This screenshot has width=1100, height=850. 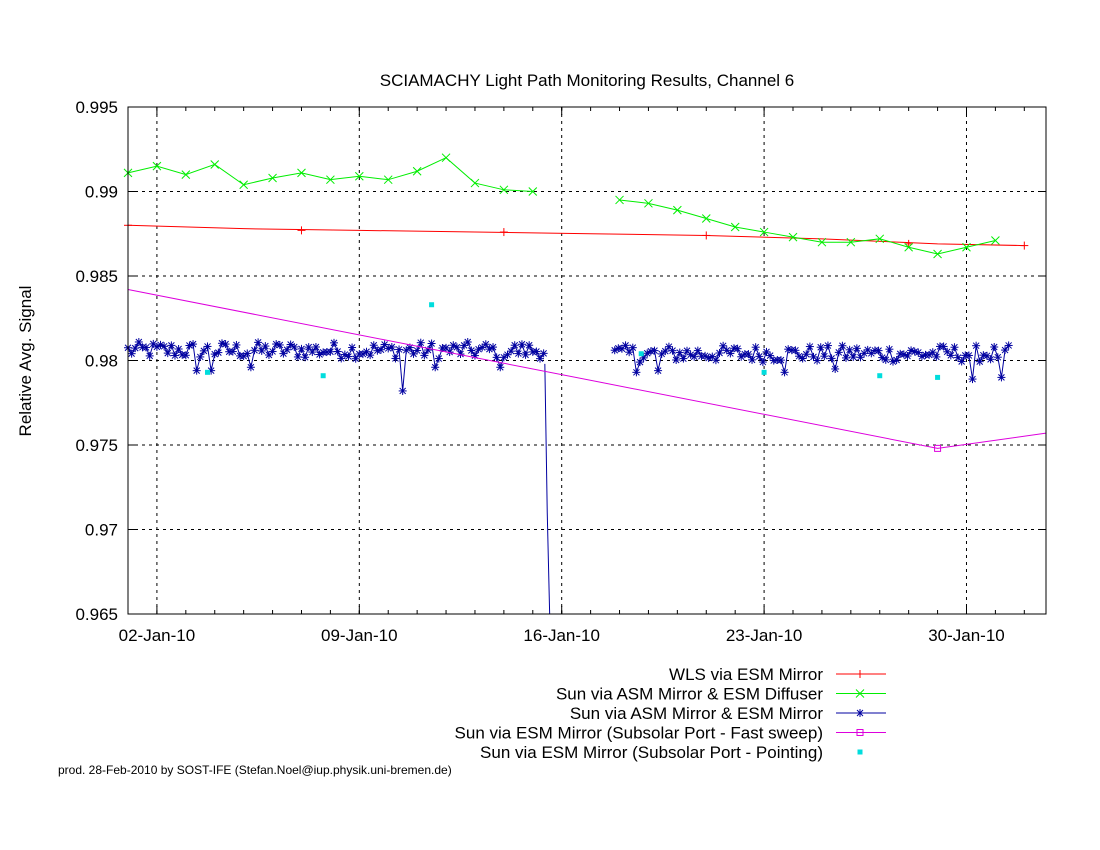 I want to click on y-tick-label: 0.995, so click(x=96, y=107).